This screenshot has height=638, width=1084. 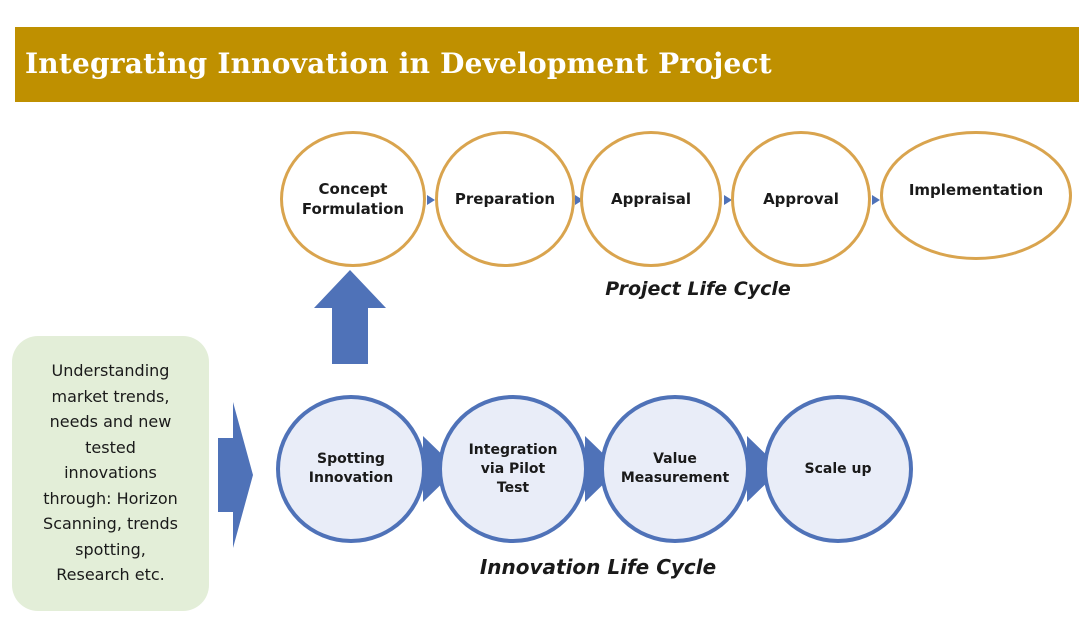 What do you see at coordinates (698, 289) in the screenshot?
I see `project-cycle-caption: Project Life Cycle` at bounding box center [698, 289].